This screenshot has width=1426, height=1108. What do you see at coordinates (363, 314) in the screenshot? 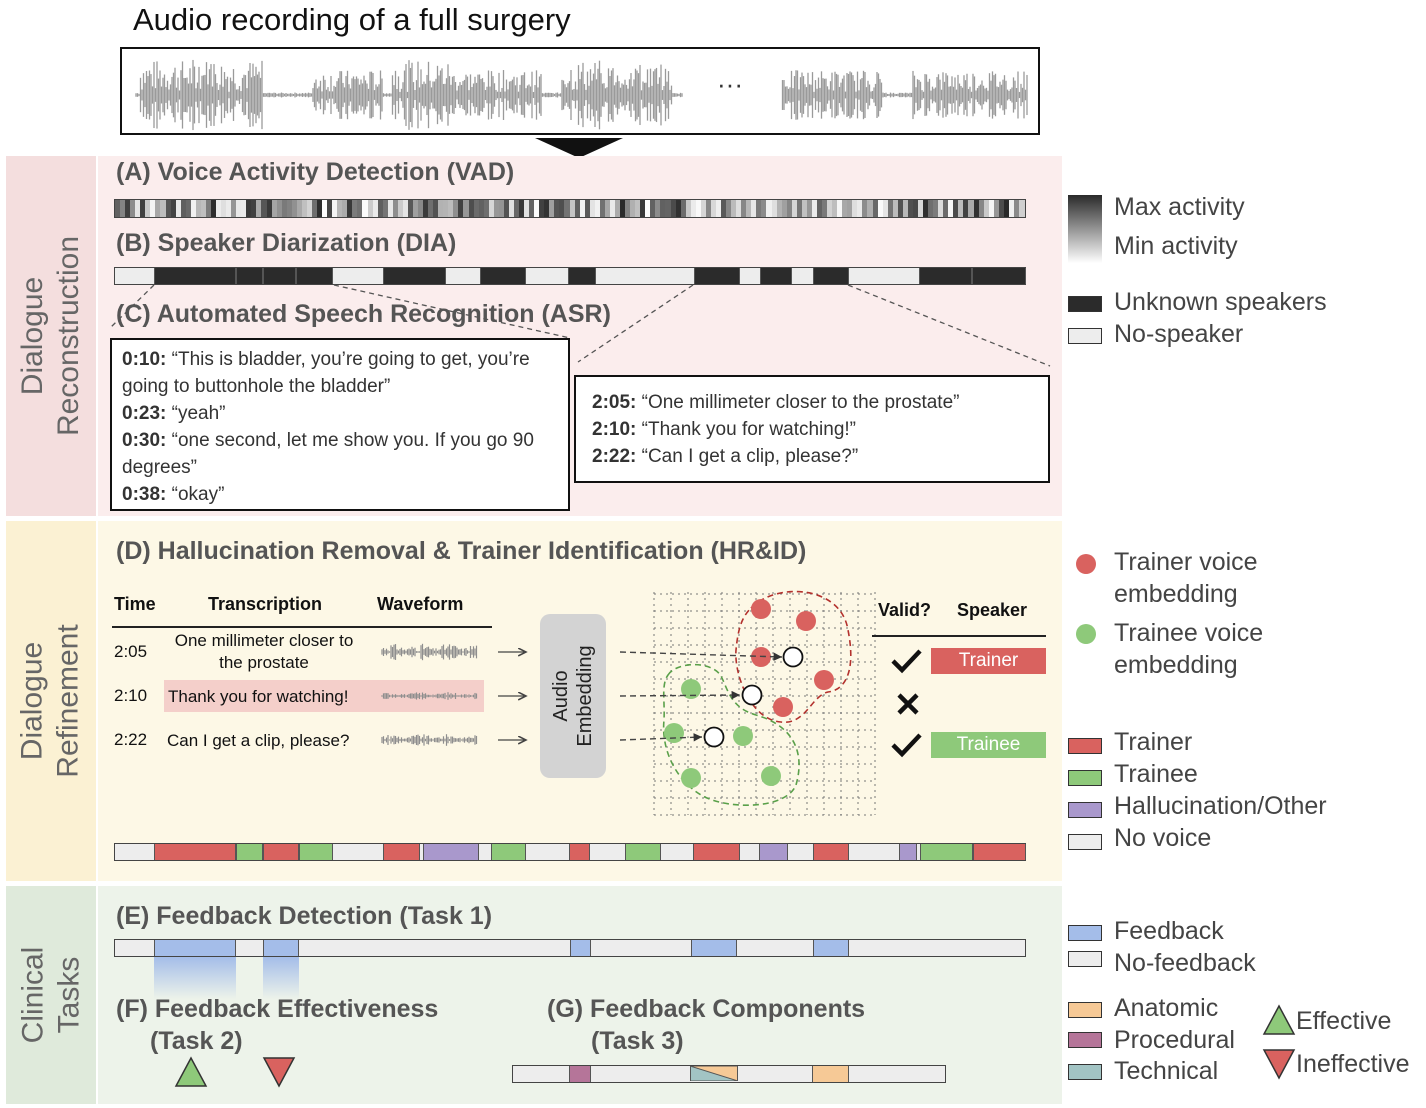
I see `asr-title: (C) Automated Speech Recognition (ASR)` at bounding box center [363, 314].